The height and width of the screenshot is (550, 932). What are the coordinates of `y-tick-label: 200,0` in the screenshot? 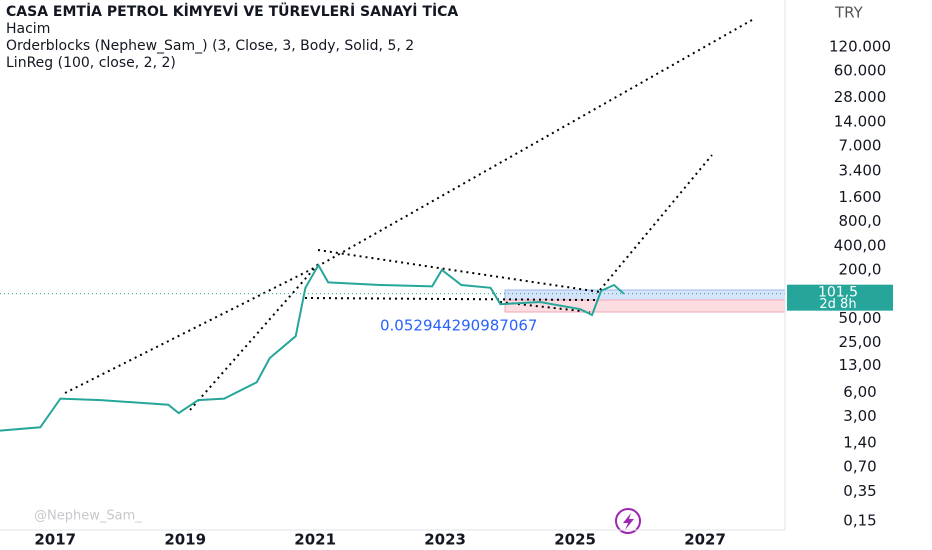 It's located at (860, 270).